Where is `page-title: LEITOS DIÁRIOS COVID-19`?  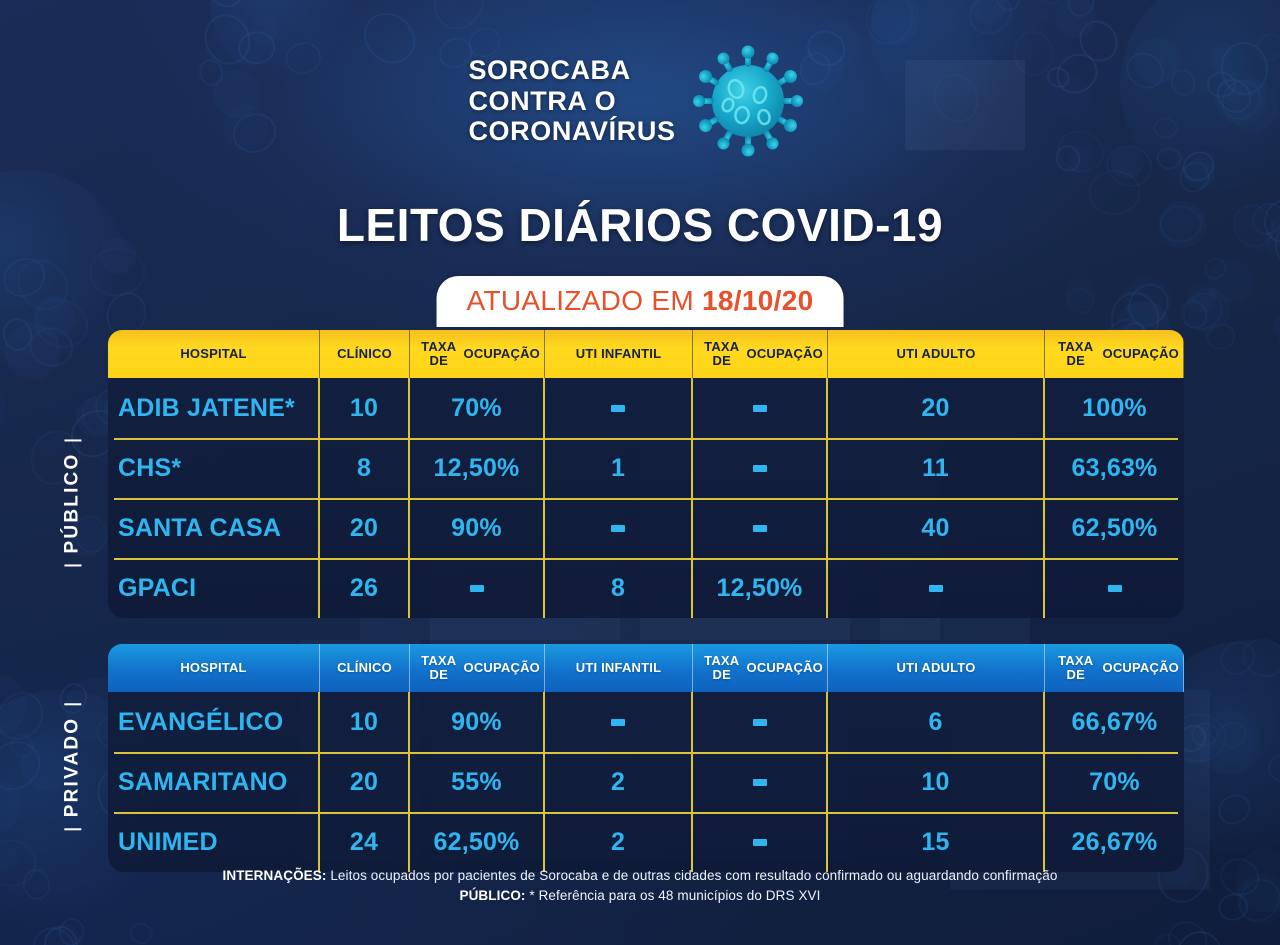 page-title: LEITOS DIÁRIOS COVID-19 is located at coordinates (640, 225).